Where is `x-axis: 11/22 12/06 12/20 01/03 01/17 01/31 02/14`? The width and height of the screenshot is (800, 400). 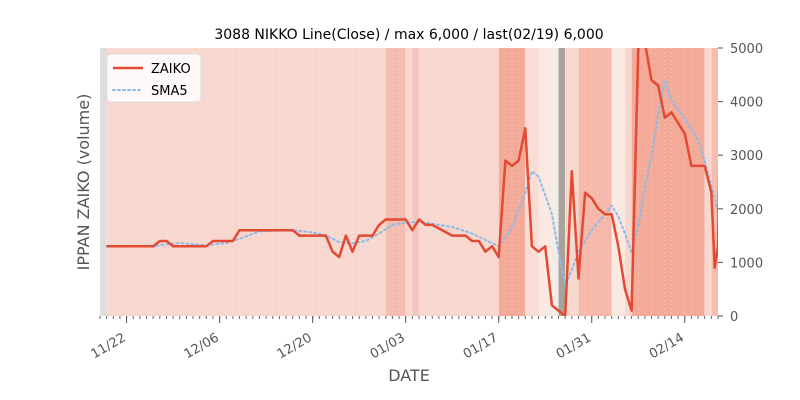
x-axis: 11/22 12/06 12/20 01/03 01/17 01/31 02/14 is located at coordinates (404, 339).